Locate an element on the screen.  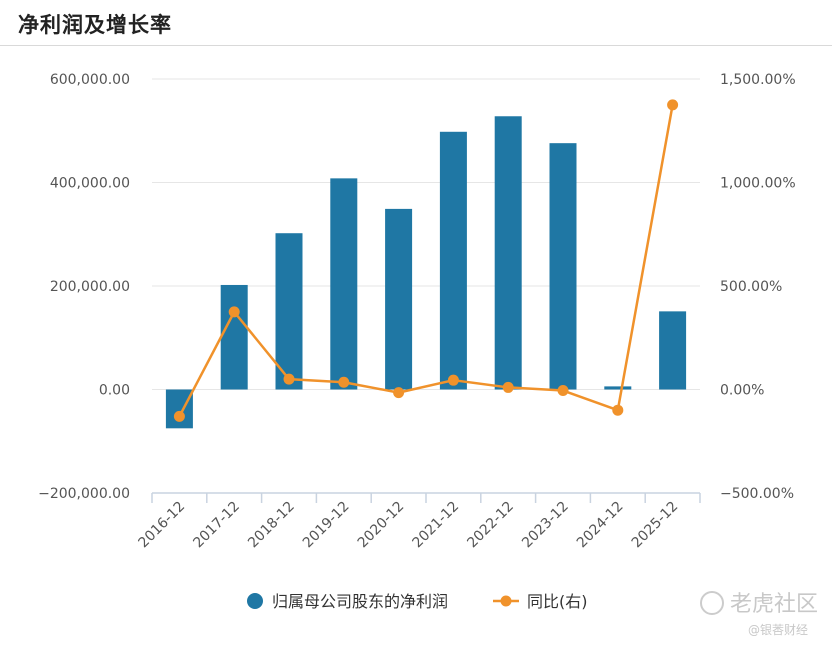
watermark: 老虎社区 @银莕财经 is located at coordinates (759, 614).